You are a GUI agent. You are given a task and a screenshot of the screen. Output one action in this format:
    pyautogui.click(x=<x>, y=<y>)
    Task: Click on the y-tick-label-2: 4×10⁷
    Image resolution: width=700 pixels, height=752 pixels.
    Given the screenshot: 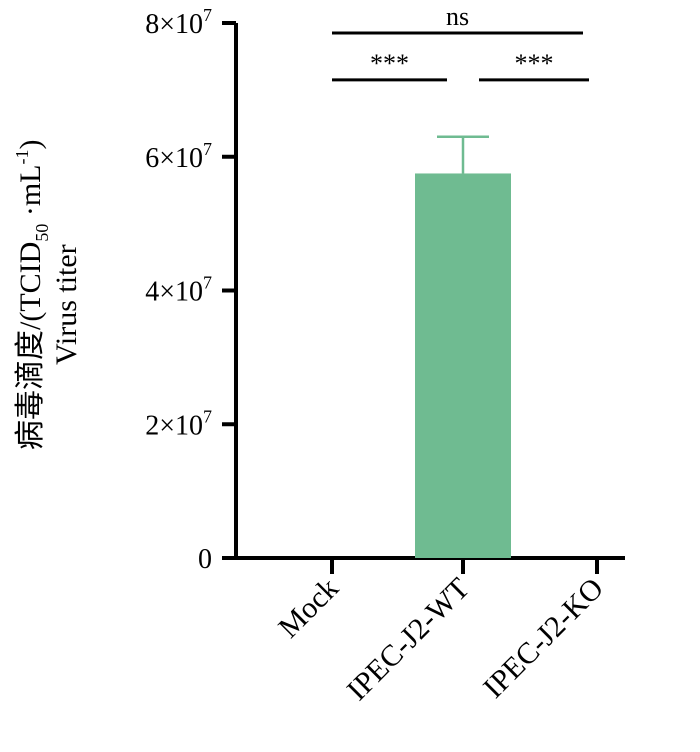 What is the action you would take?
    pyautogui.click(x=178, y=290)
    